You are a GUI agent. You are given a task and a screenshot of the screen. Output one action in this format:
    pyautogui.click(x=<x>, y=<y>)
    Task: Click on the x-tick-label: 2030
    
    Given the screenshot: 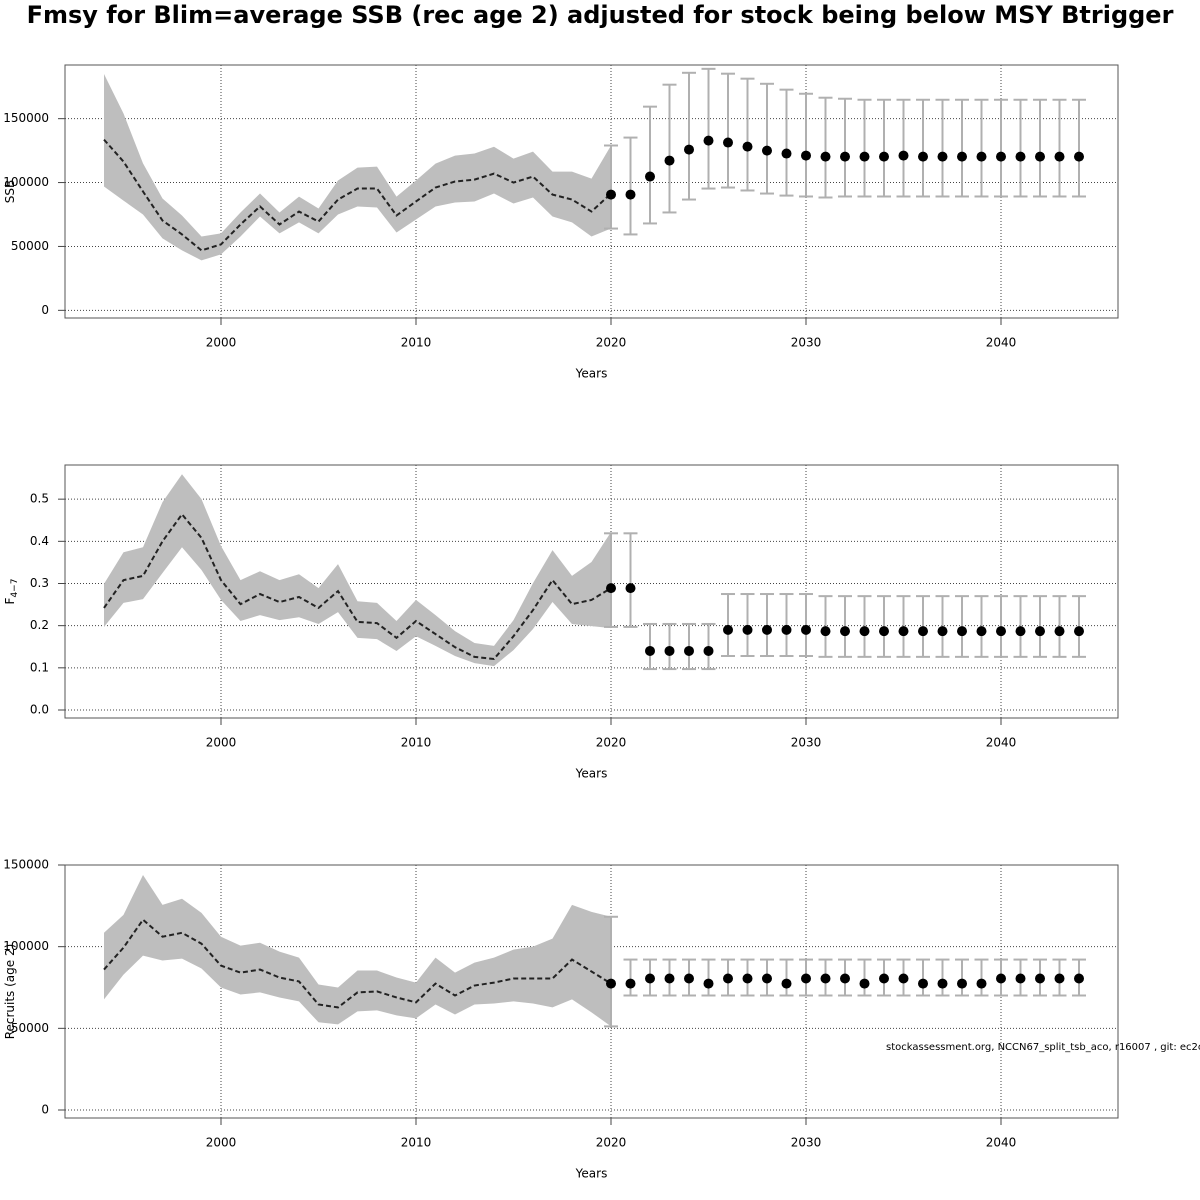 What is the action you would take?
    pyautogui.click(x=806, y=343)
    